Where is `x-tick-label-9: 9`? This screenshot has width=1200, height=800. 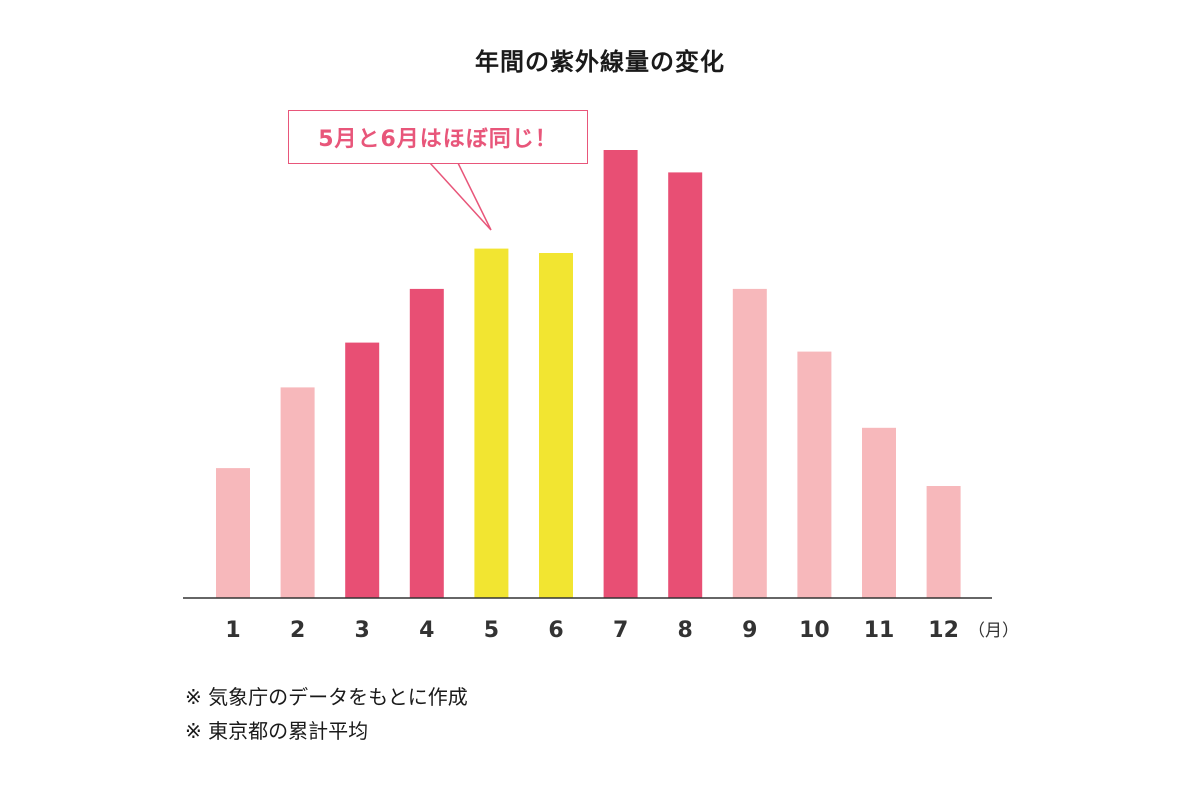 x-tick-label-9: 9 is located at coordinates (749, 630).